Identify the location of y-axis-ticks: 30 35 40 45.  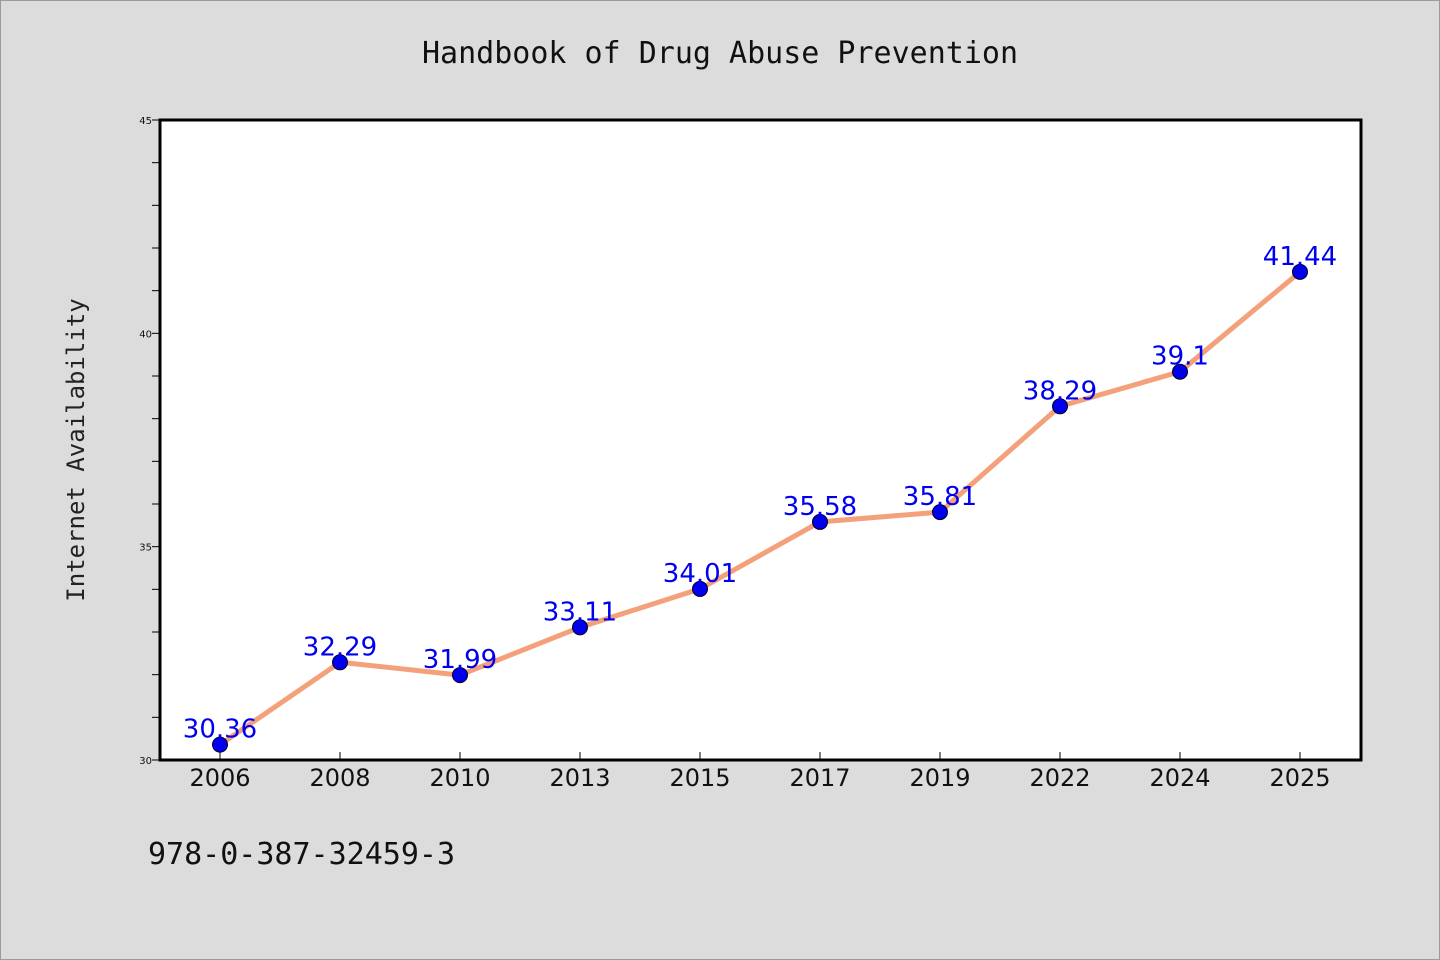
(149, 441).